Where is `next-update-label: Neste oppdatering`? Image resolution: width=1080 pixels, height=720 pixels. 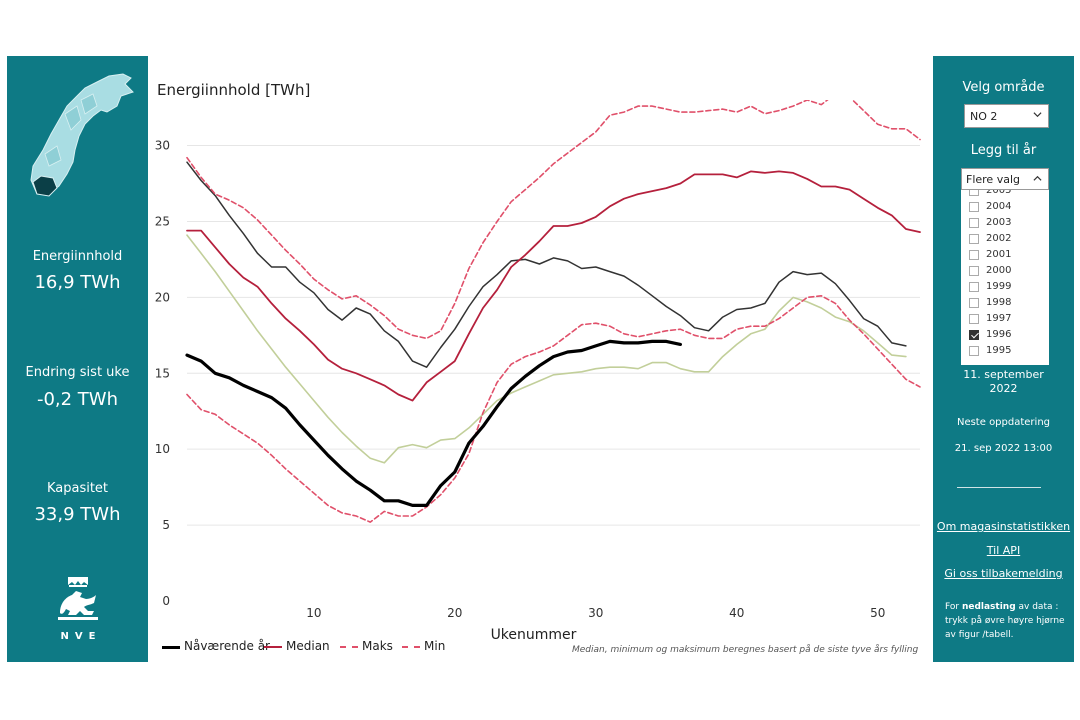 next-update-label: Neste oppdatering is located at coordinates (1003, 422).